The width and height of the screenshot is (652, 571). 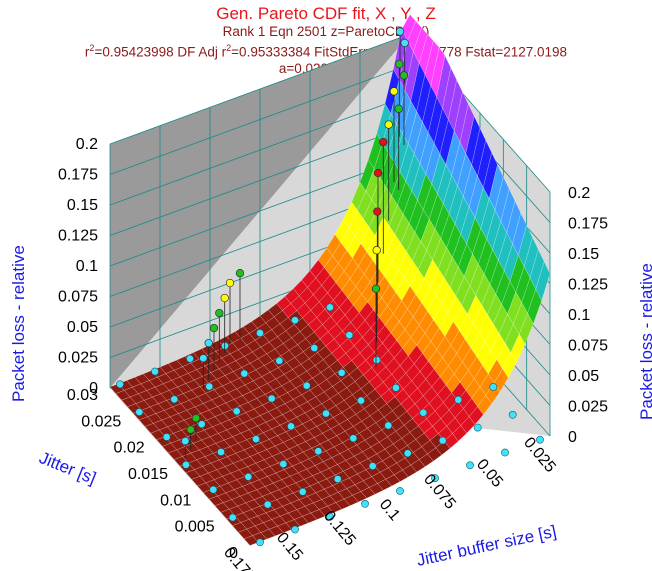 I want to click on z-tick-left: 0.15, so click(x=82, y=205).